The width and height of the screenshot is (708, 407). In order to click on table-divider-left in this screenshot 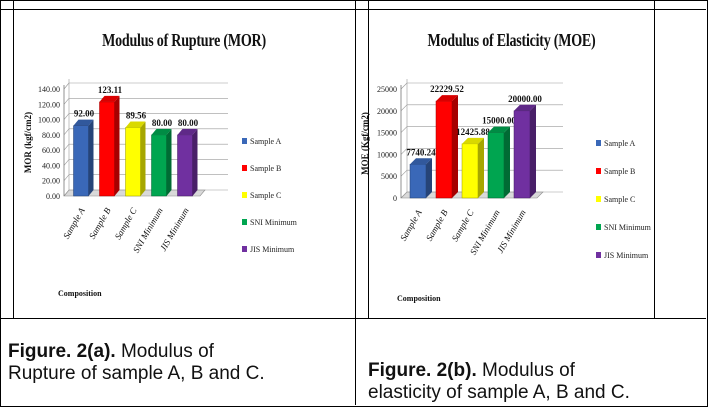, I will do `click(13, 159)`.